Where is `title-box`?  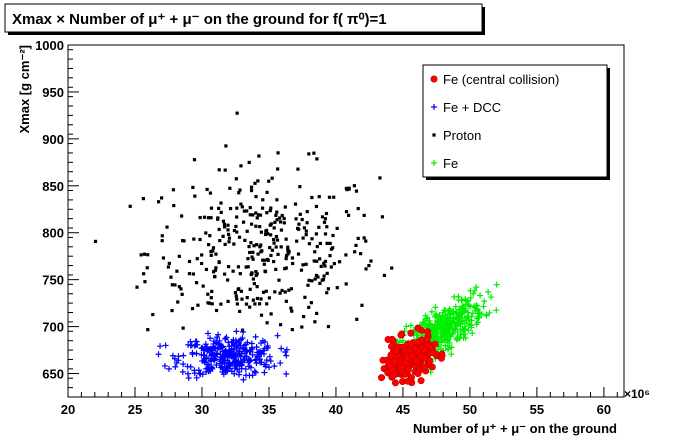 title-box is located at coordinates (243, 18).